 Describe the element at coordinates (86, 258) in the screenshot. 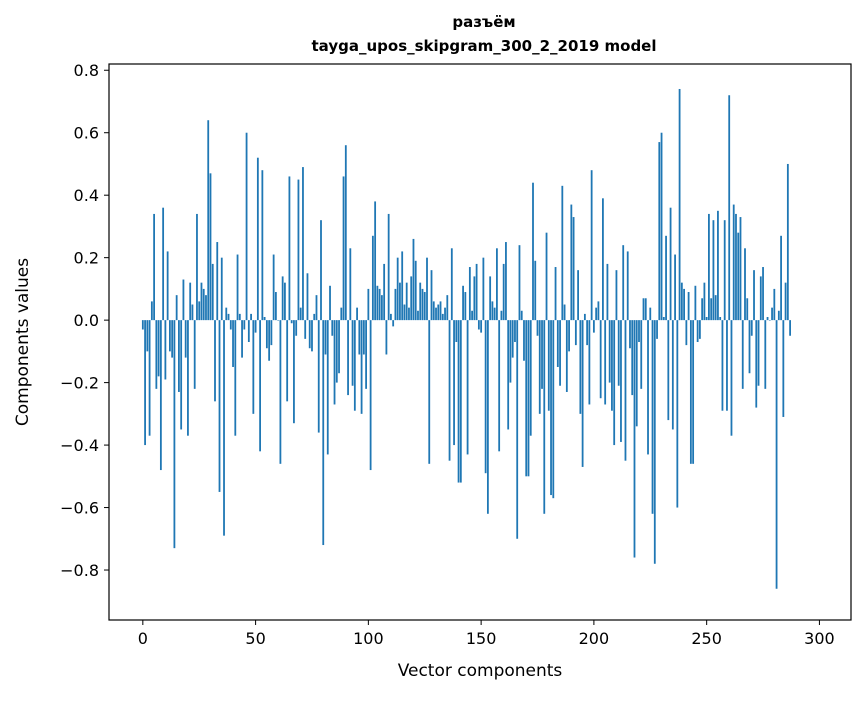

I see `y-tick-label: 0.2` at that location.